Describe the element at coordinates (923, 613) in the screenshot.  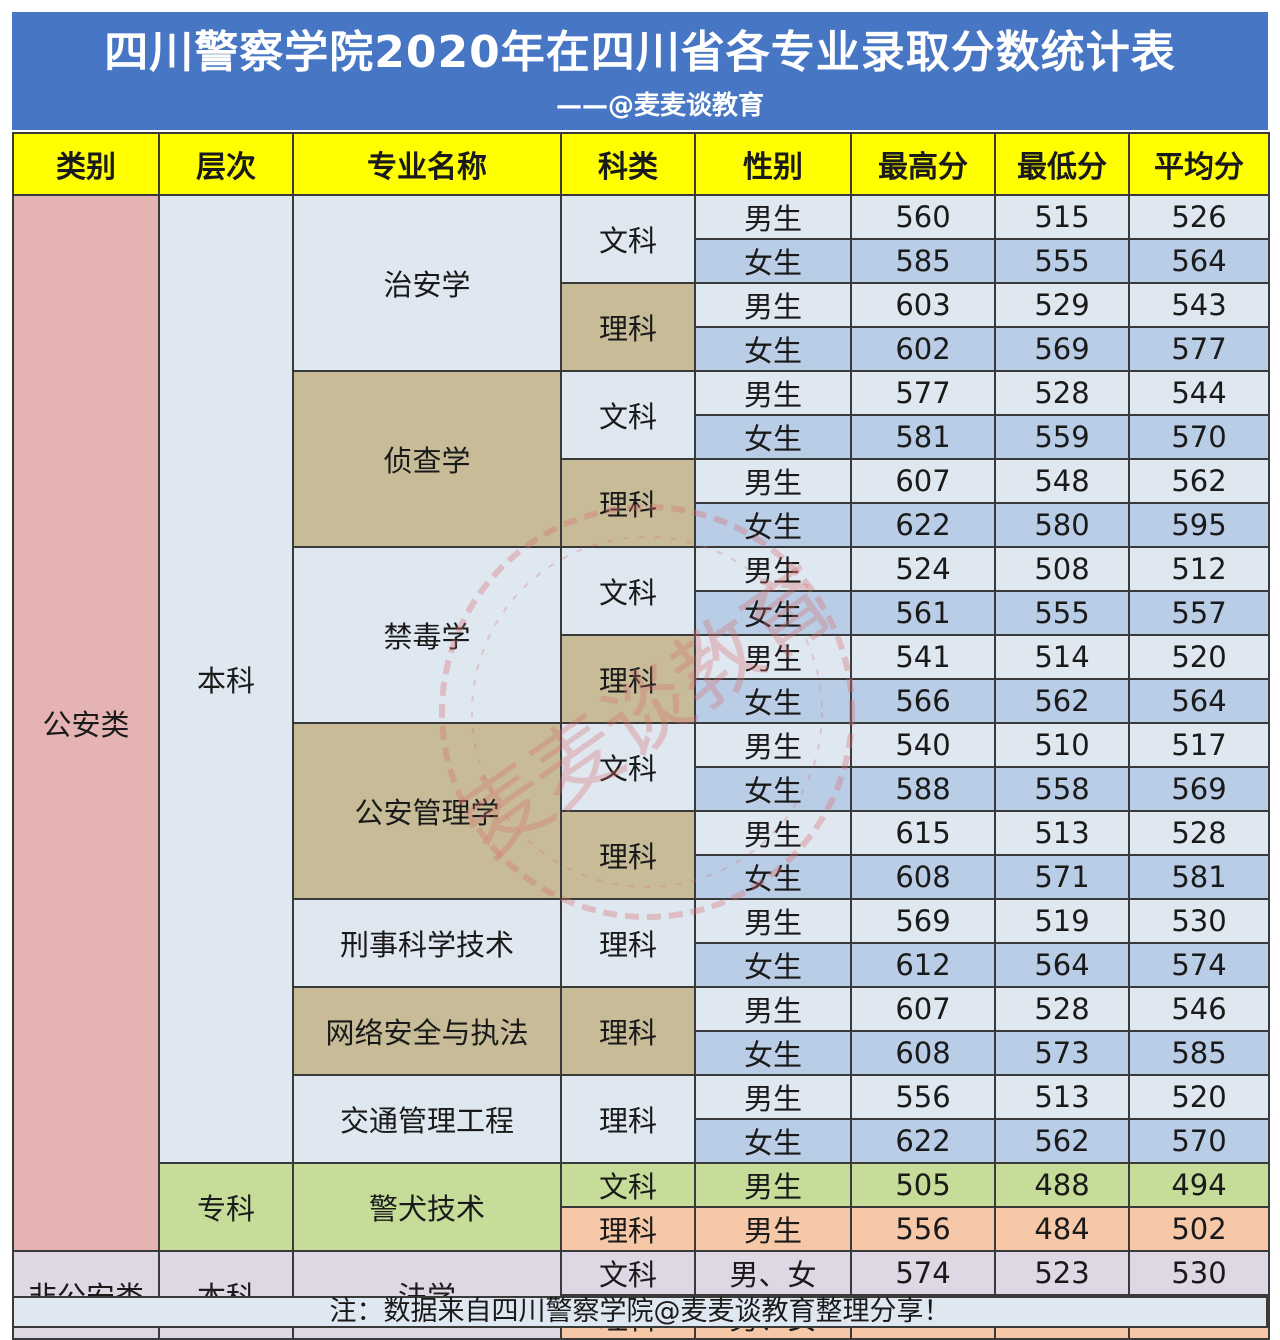
I see `max-score-cell: 561` at that location.